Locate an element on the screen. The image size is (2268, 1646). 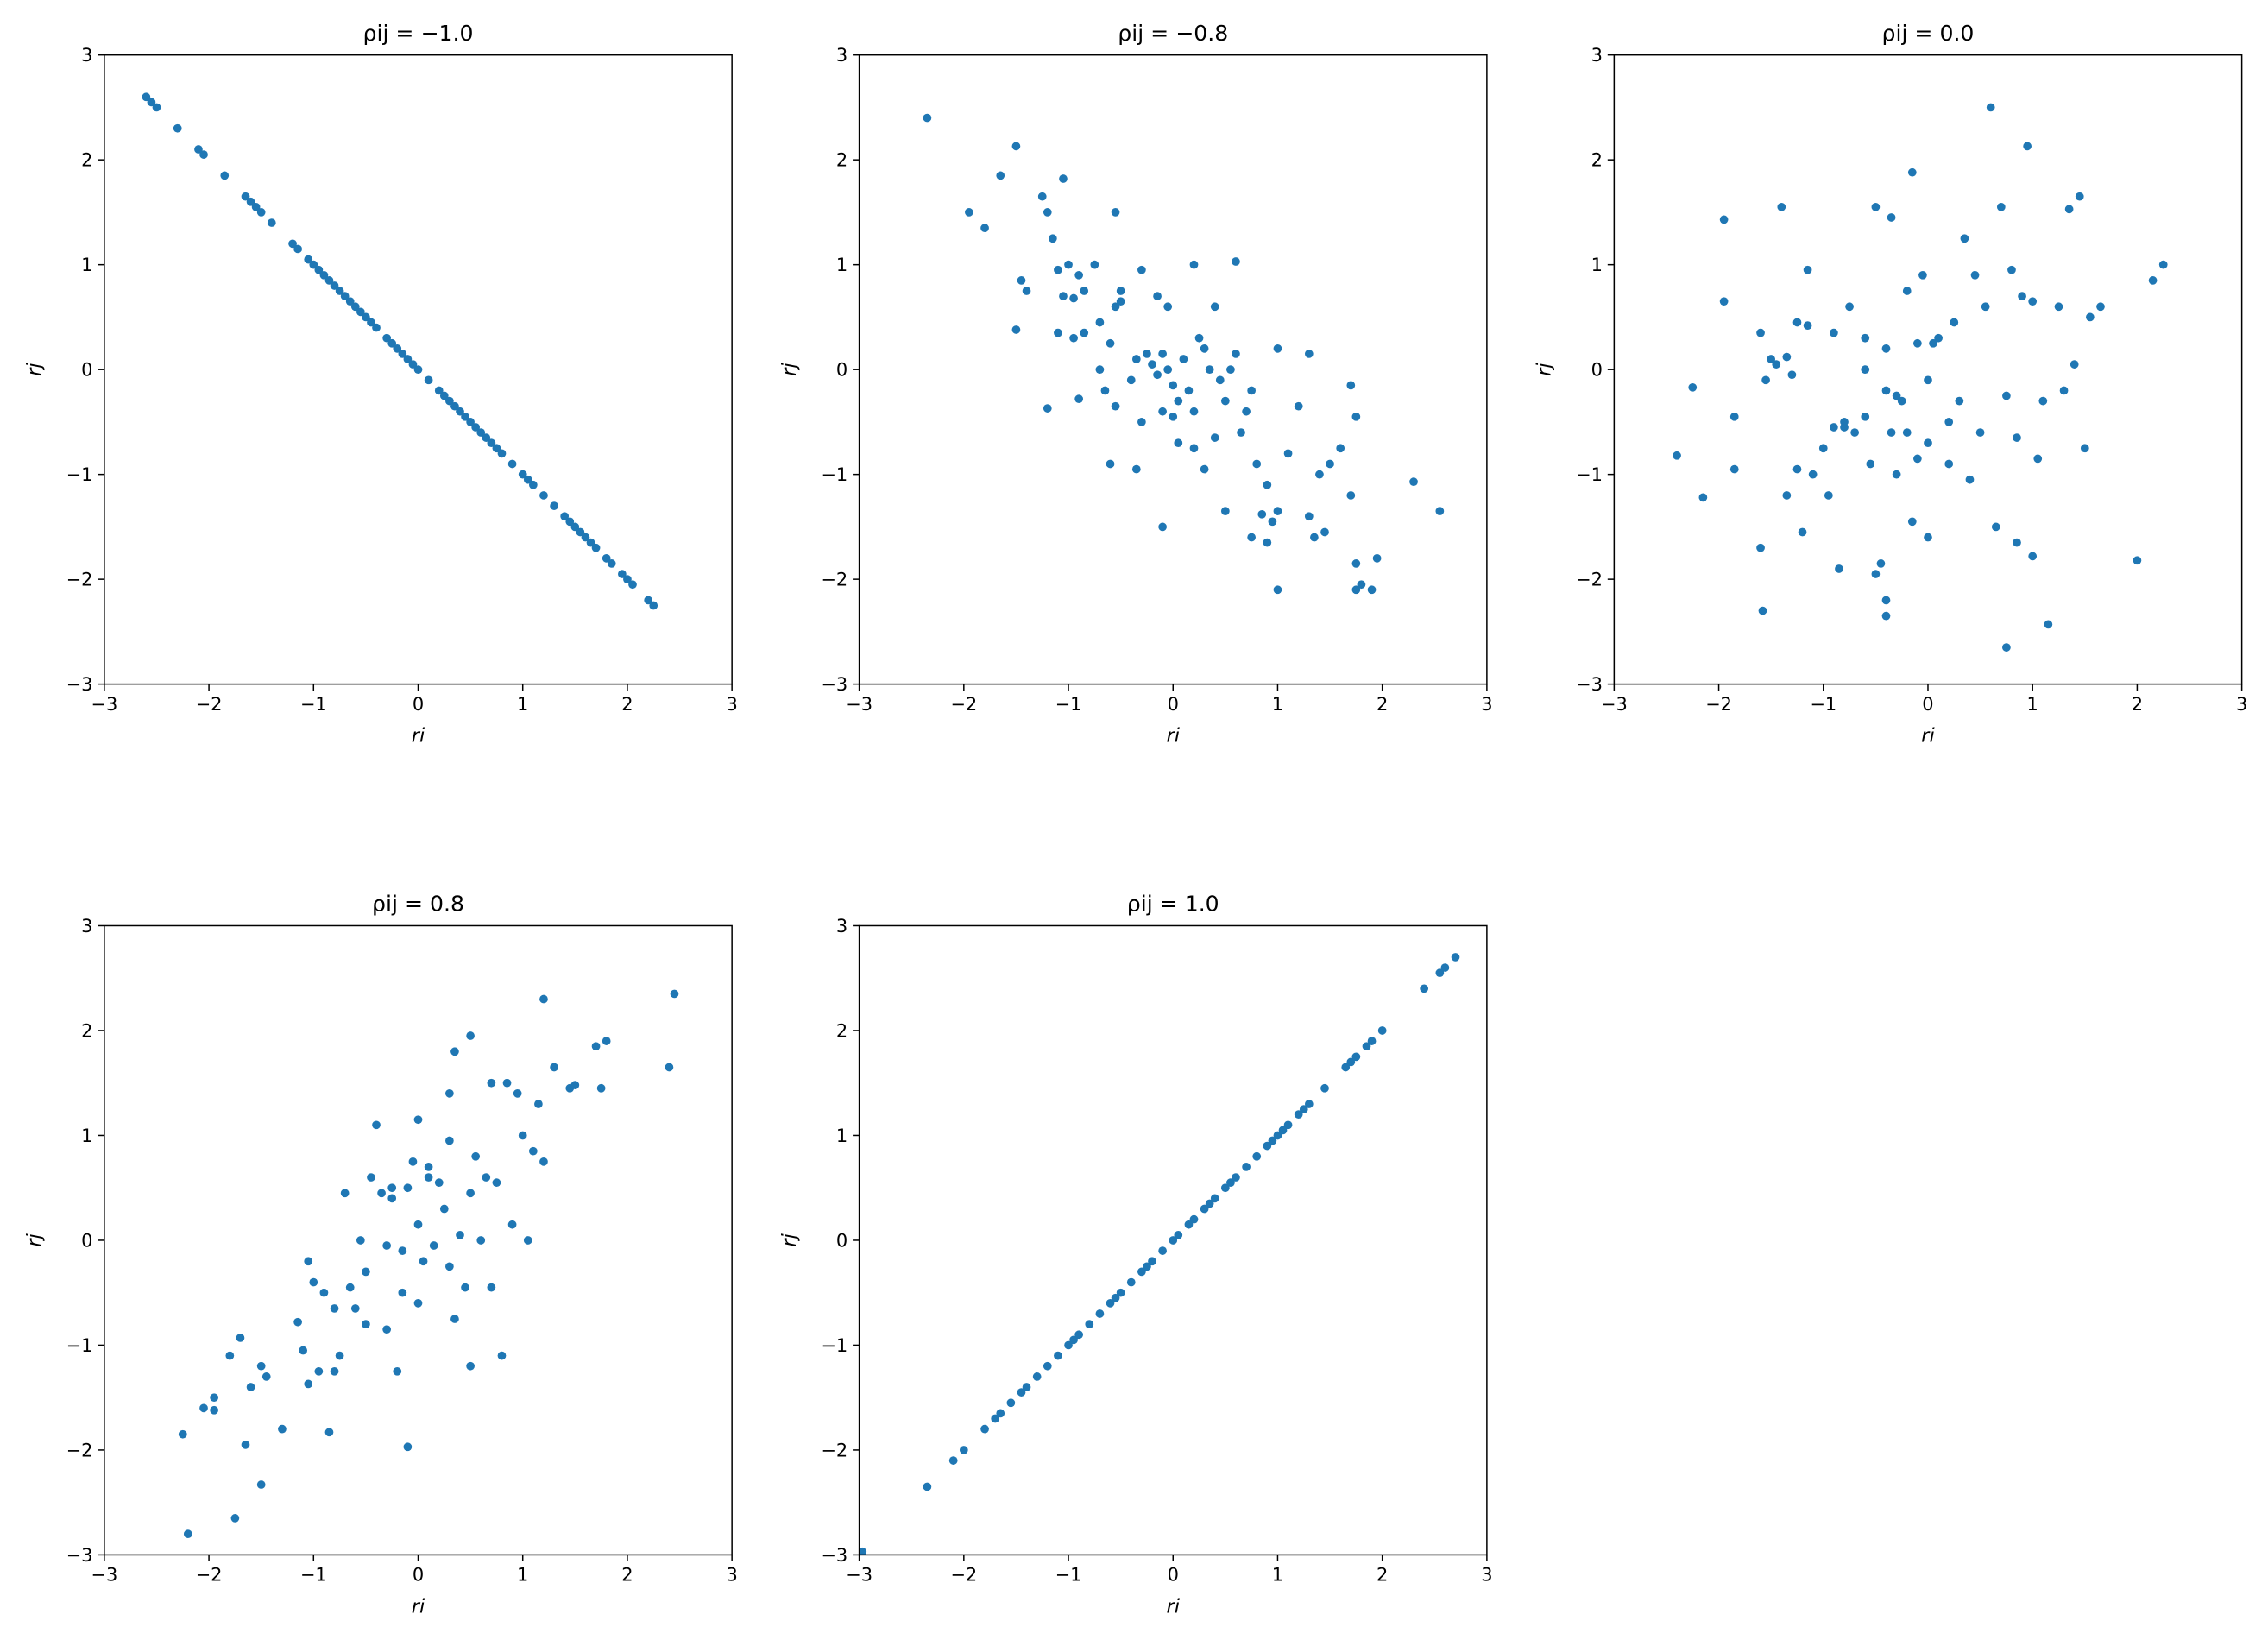
subplot: ρij = 1.0 −3 −2 −1 0 1 2 3 −3 −2 −1 0 1 2 3 ri rj is located at coordinates (1136, 1255).